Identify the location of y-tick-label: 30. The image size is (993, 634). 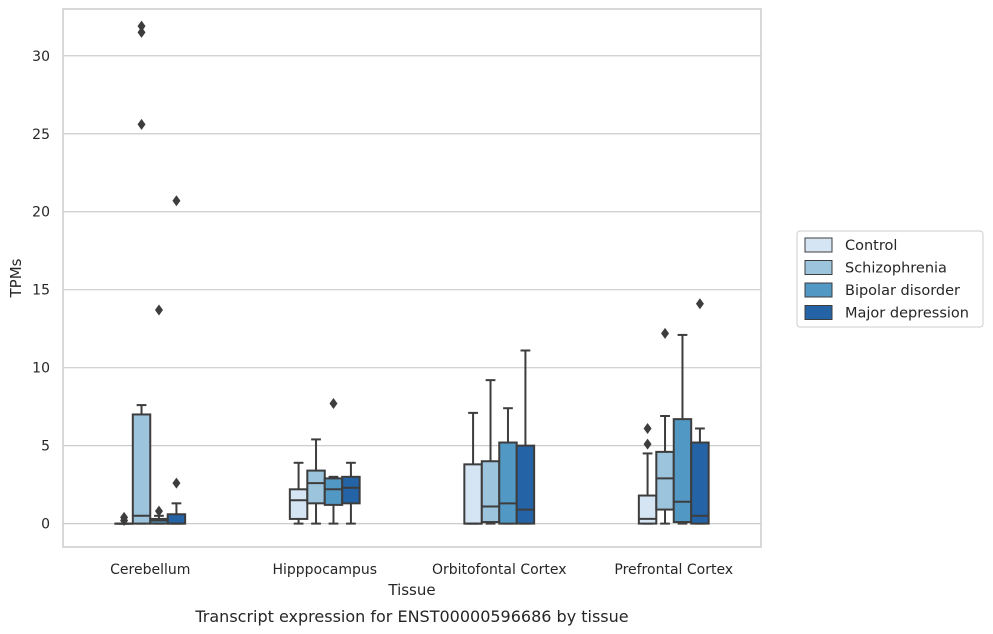
(41, 57).